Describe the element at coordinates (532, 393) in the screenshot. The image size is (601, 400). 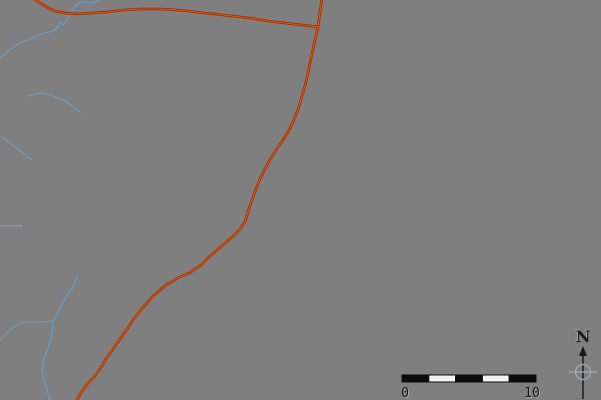
I see `scale-bar-end-label: 10` at that location.